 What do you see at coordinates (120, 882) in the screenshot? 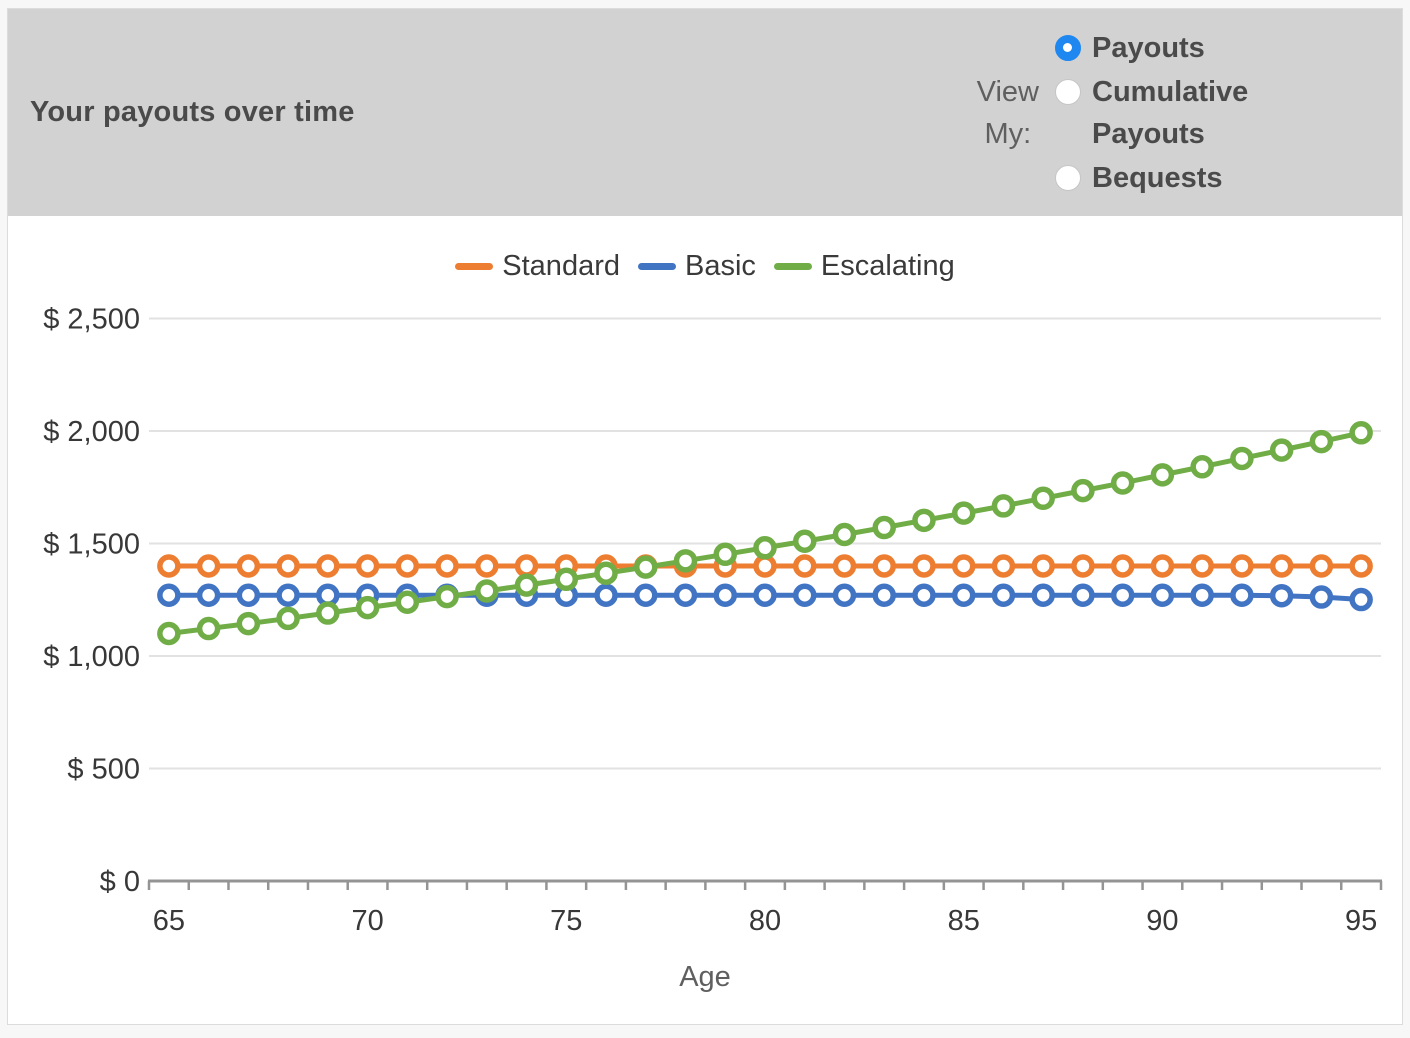
I see `y-axis-tick-label: $ 0` at bounding box center [120, 882].